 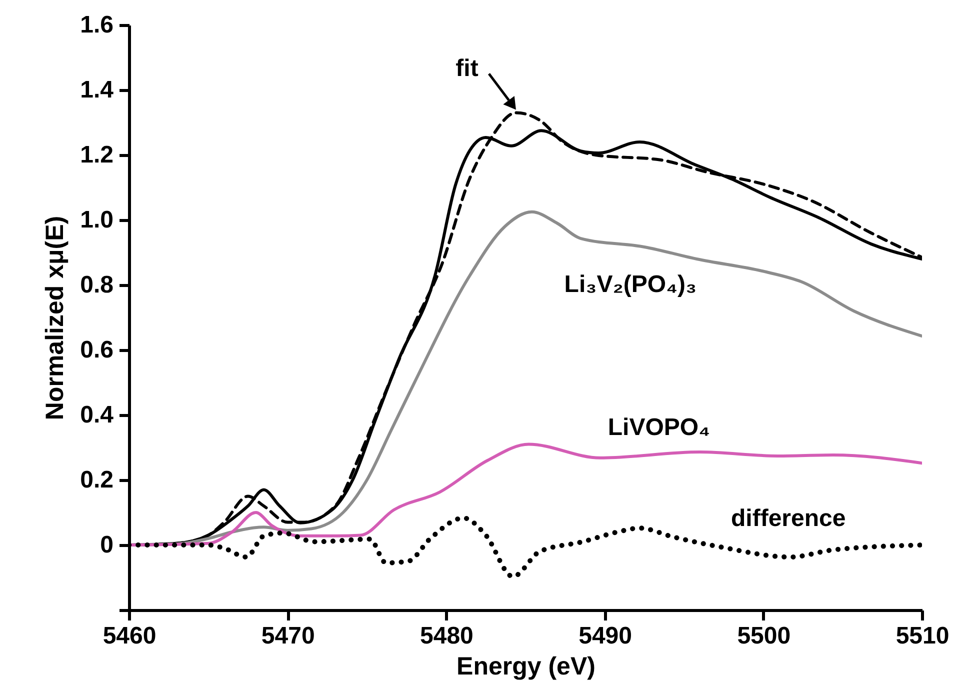 What do you see at coordinates (447, 636) in the screenshot?
I see `x-tick-label: 5480` at bounding box center [447, 636].